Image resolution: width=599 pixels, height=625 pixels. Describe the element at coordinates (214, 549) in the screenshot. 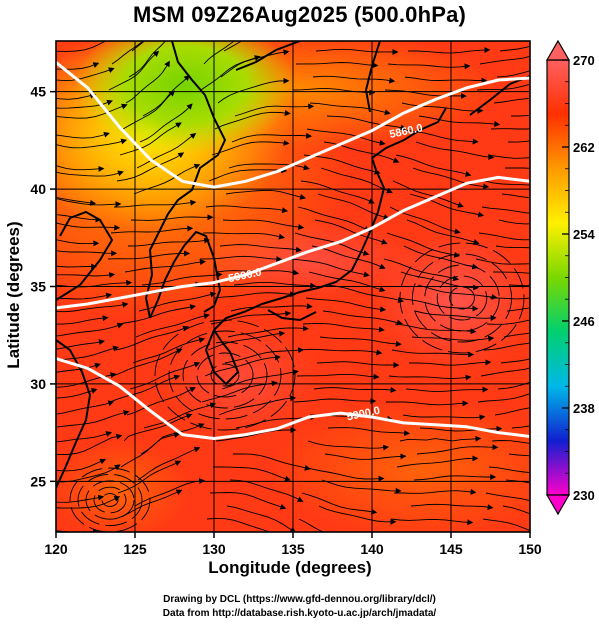

I see `x-tick-label: 130` at that location.